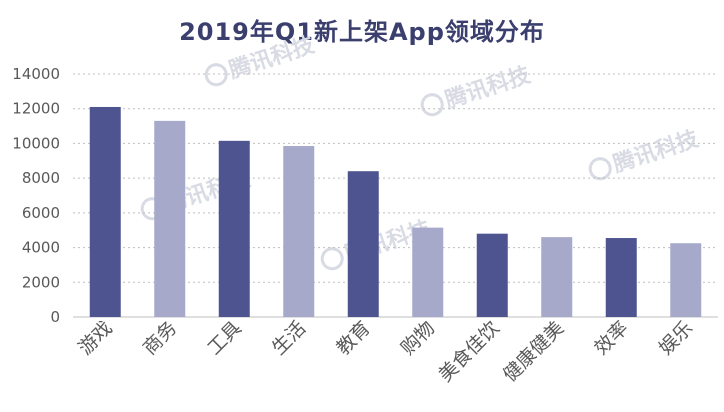 This screenshot has height=412, width=724. What do you see at coordinates (363, 244) in the screenshot?
I see `bar-教育` at bounding box center [363, 244].